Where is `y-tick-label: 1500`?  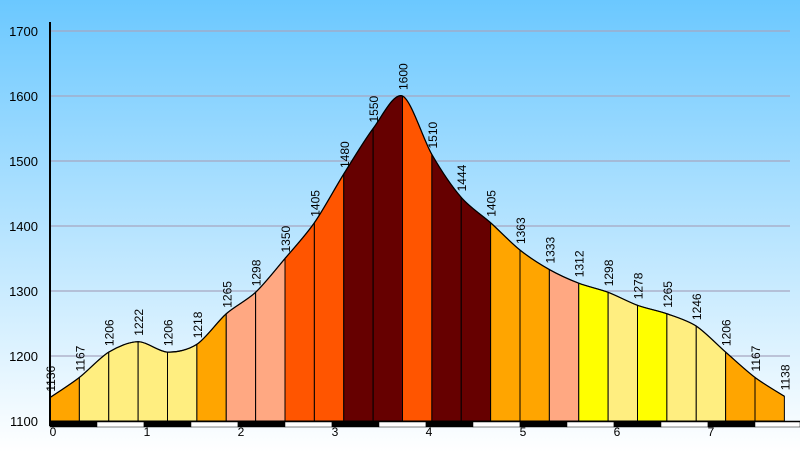
y-tick-label: 1500 is located at coordinates (23, 161).